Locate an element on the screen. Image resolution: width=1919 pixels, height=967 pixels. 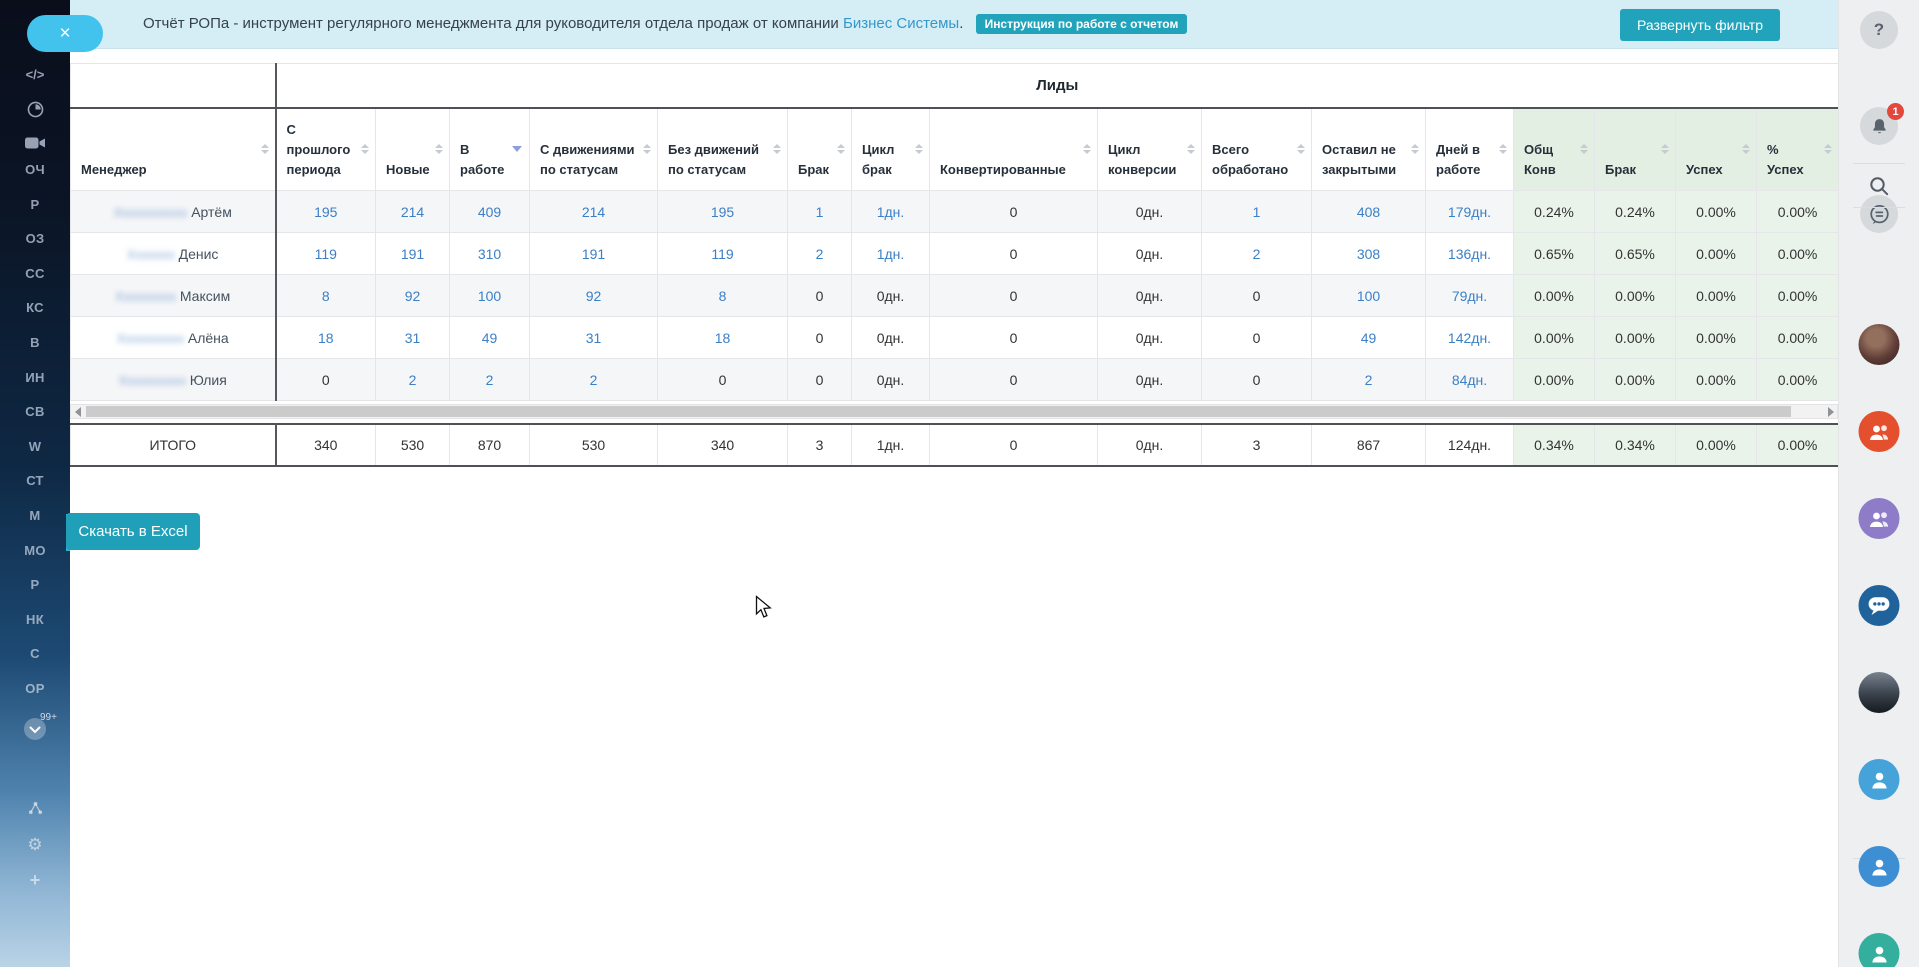
column-header-0: Менеджер is located at coordinates (173, 149).